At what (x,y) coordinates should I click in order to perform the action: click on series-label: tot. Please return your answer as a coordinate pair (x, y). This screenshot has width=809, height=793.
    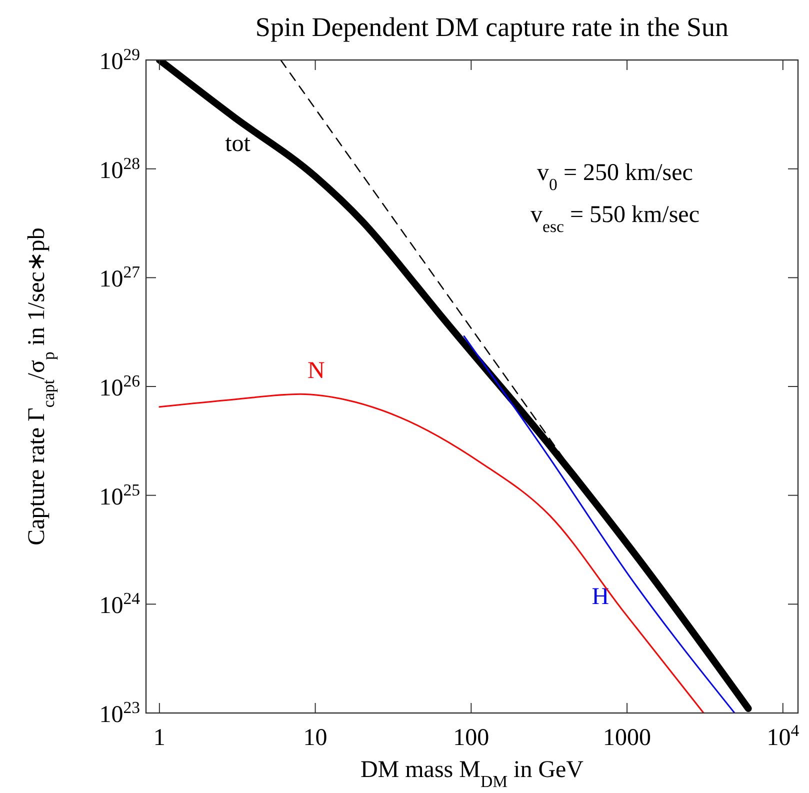
    Looking at the image, I should click on (238, 143).